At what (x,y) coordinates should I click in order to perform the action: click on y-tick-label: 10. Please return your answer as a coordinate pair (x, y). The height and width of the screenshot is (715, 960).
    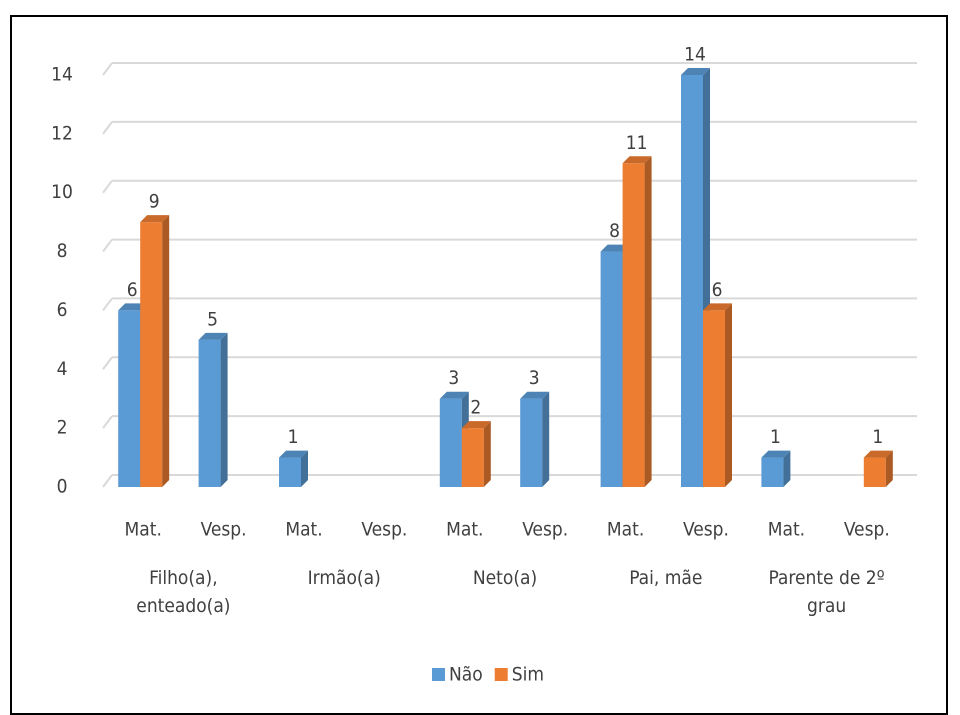
    Looking at the image, I should click on (62, 192).